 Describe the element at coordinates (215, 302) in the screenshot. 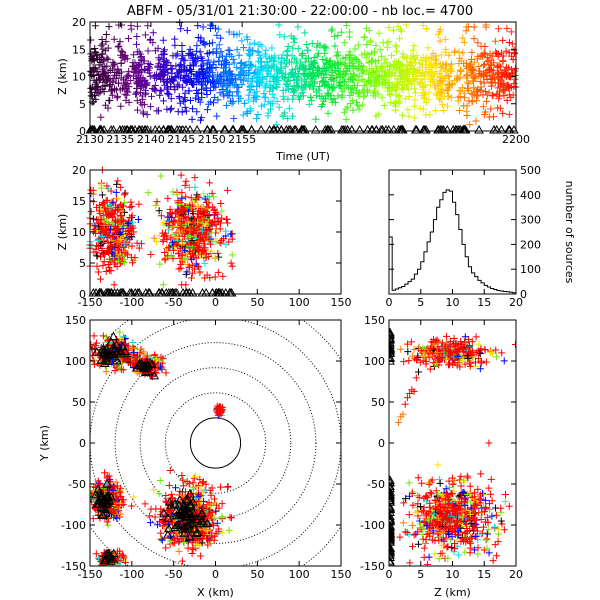

I see `x-tick-label: 0` at that location.